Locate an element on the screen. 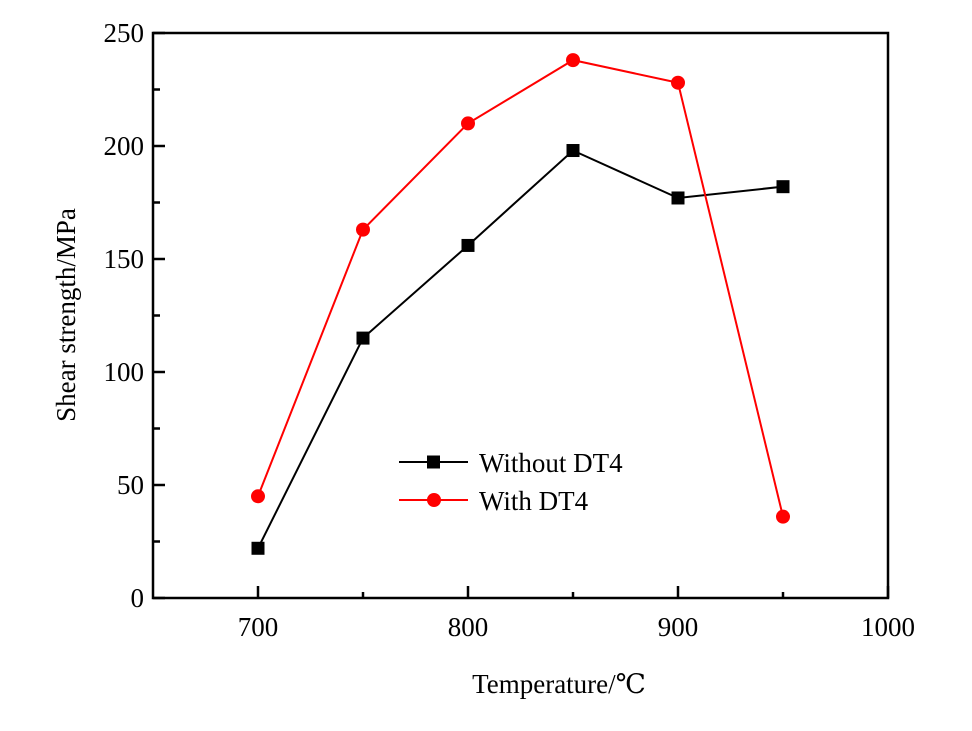 The image size is (972, 731). y-tick-label: 100 is located at coordinates (124, 372).